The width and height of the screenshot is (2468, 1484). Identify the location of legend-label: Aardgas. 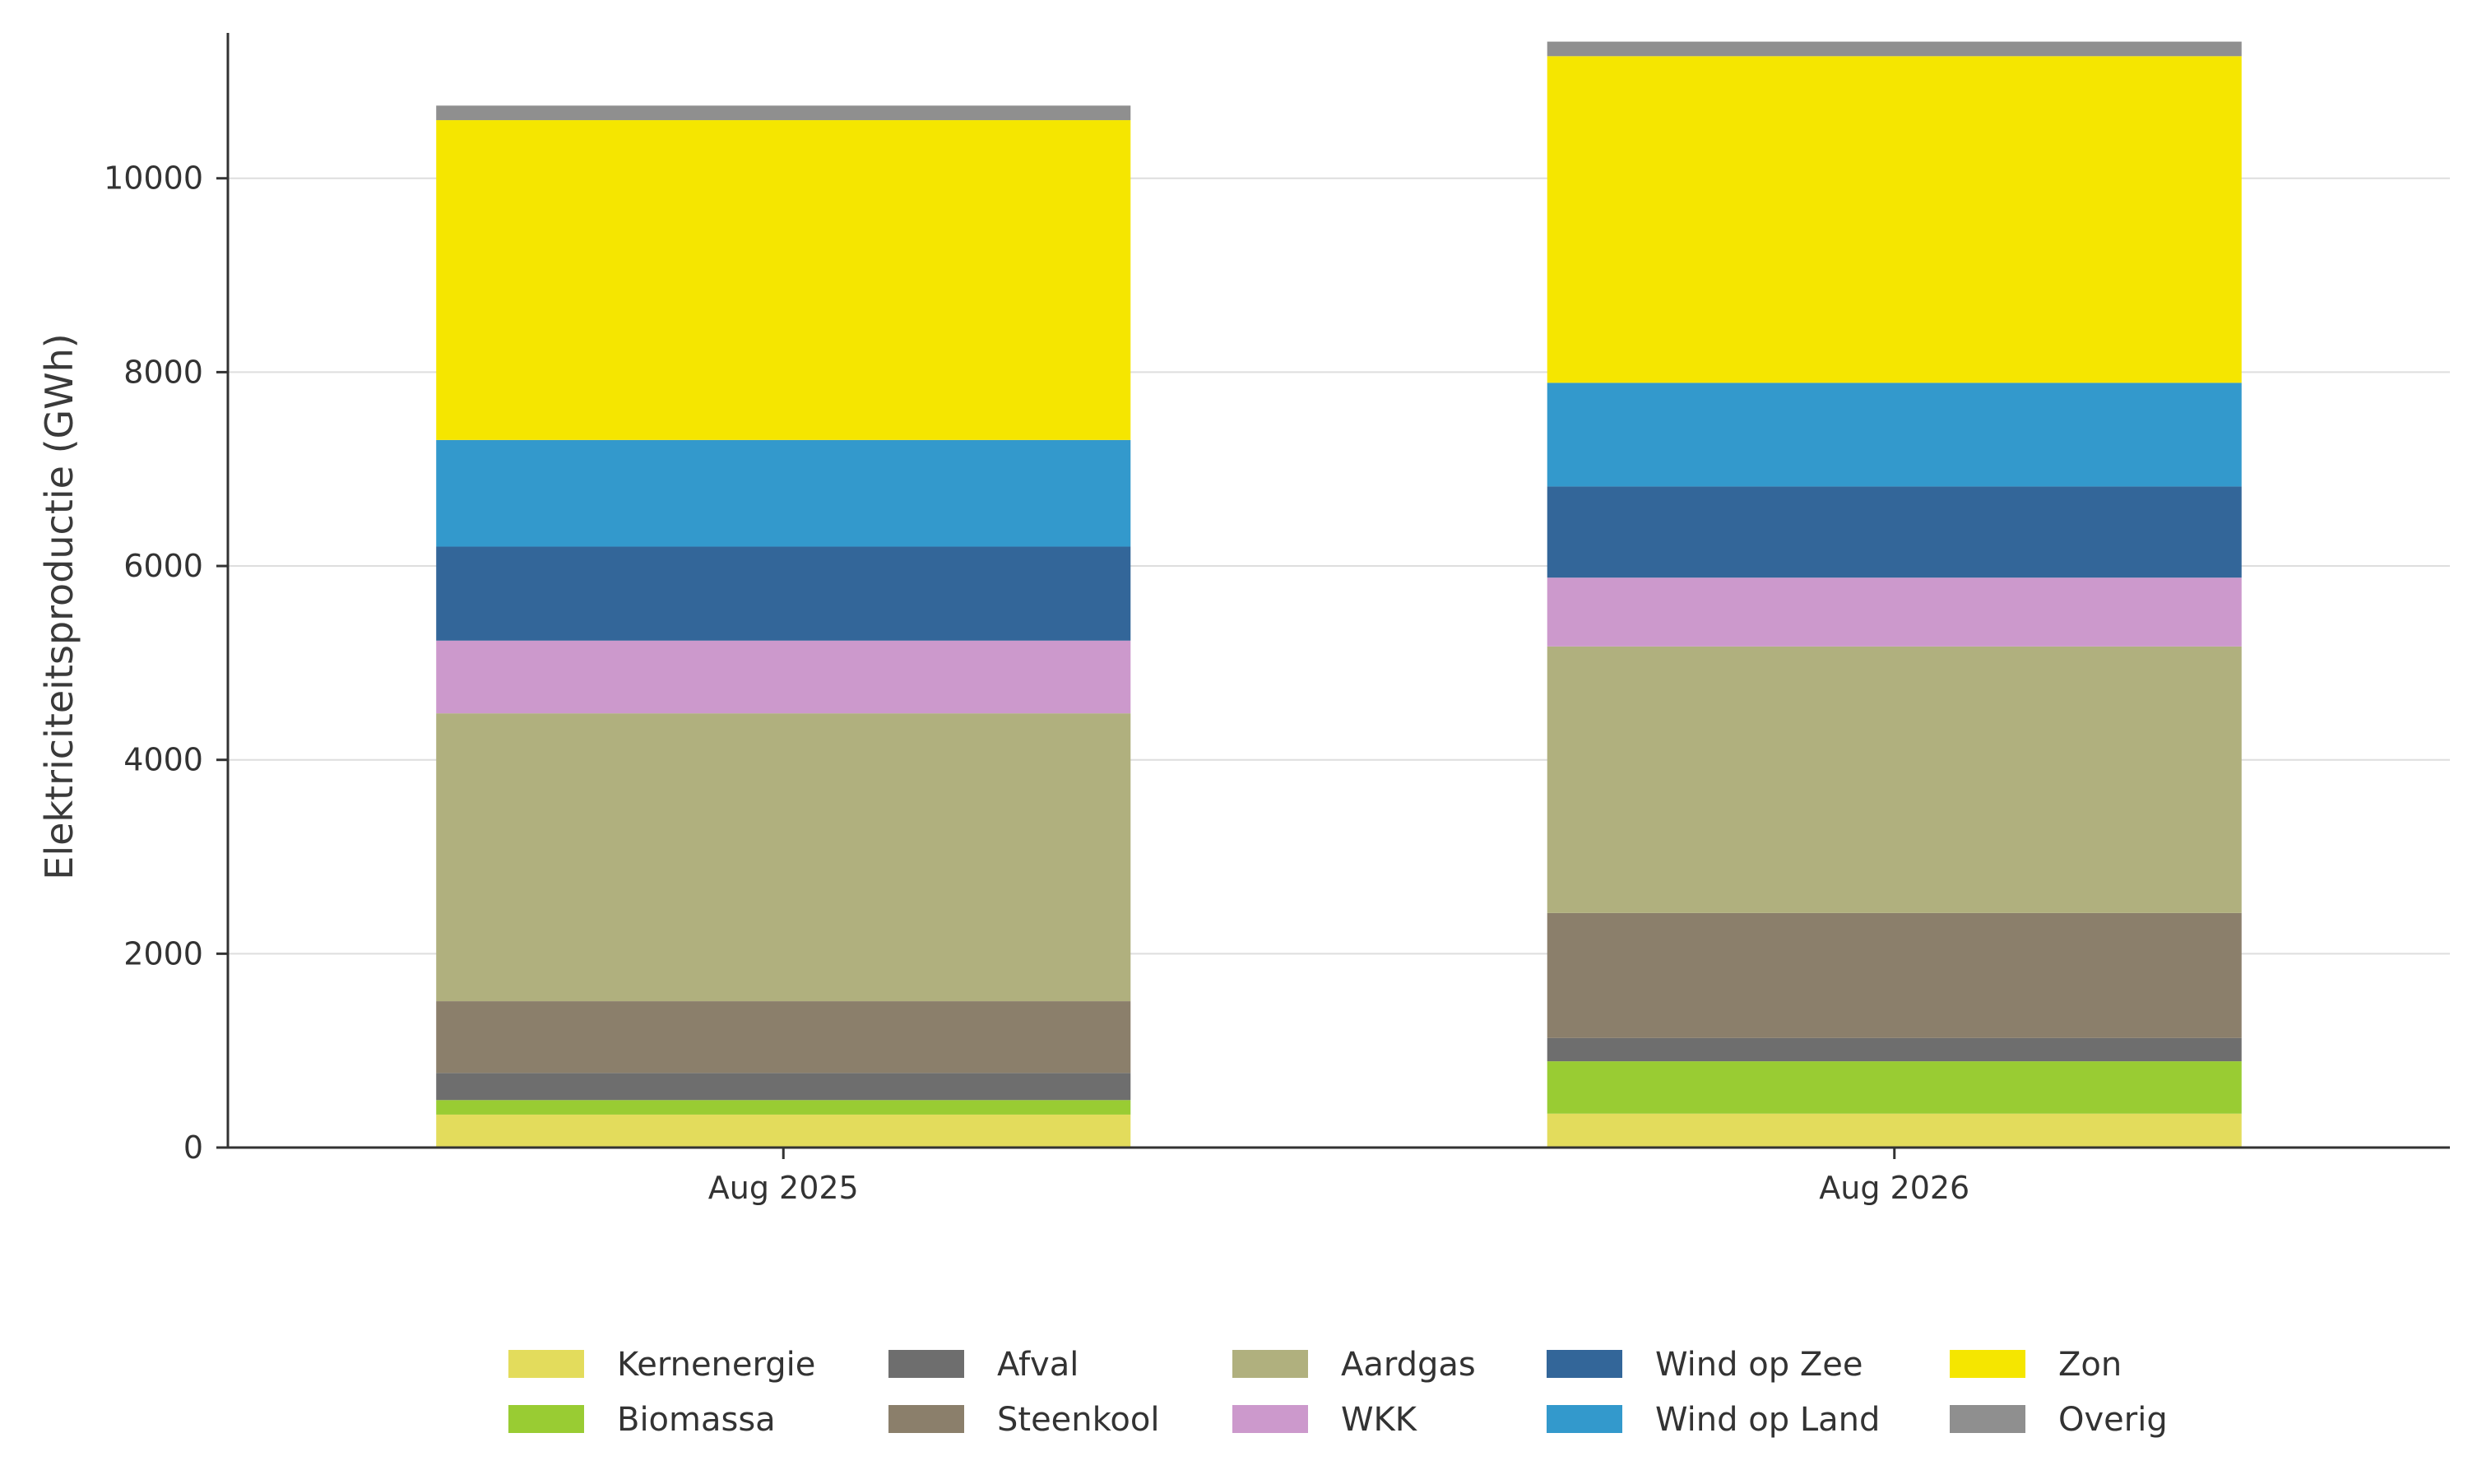
(1408, 1365).